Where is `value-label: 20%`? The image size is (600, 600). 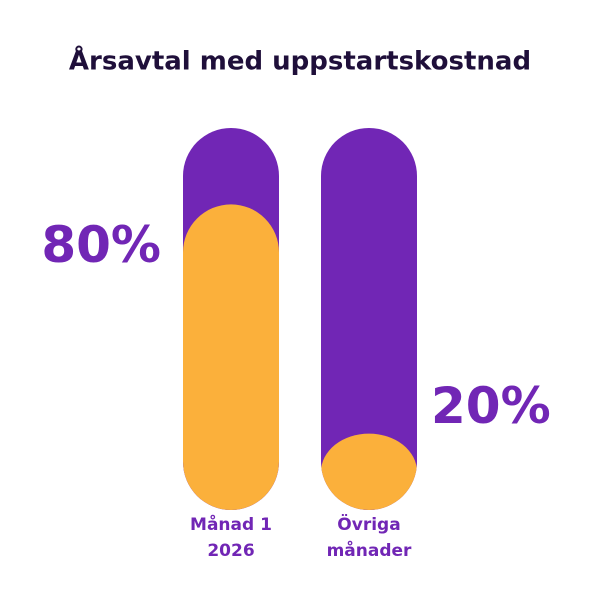 value-label: 20% is located at coordinates (491, 406).